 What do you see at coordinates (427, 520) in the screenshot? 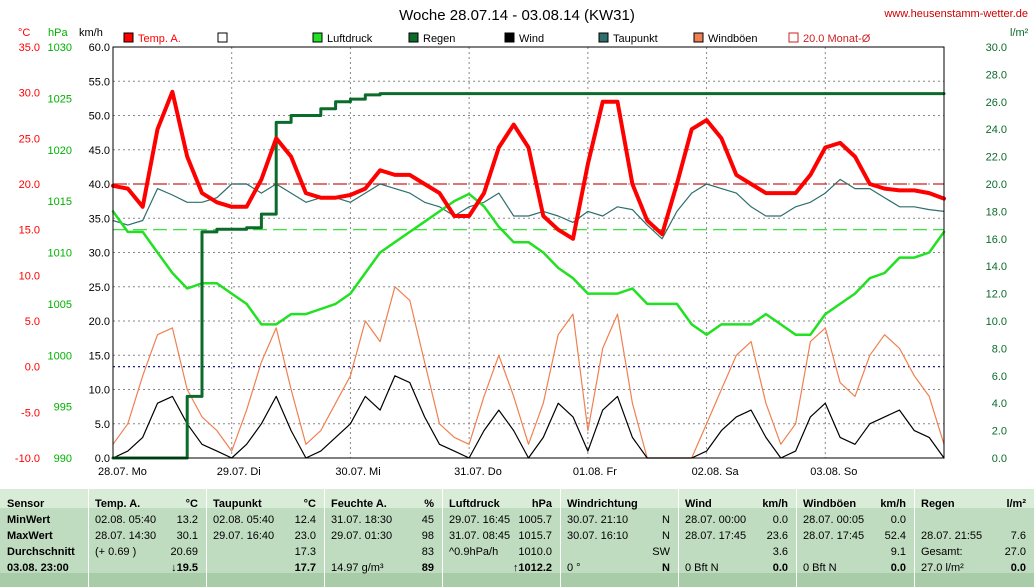
I see `min-value: 45` at bounding box center [427, 520].